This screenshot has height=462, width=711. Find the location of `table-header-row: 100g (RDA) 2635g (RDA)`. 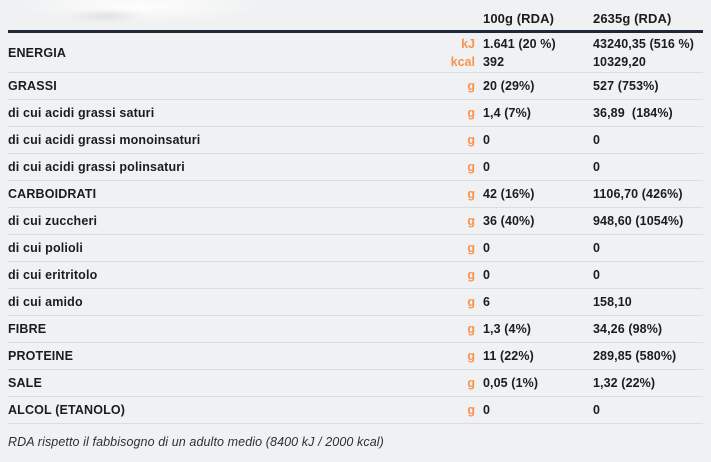

table-header-row: 100g (RDA) 2635g (RDA) is located at coordinates (355, 16).